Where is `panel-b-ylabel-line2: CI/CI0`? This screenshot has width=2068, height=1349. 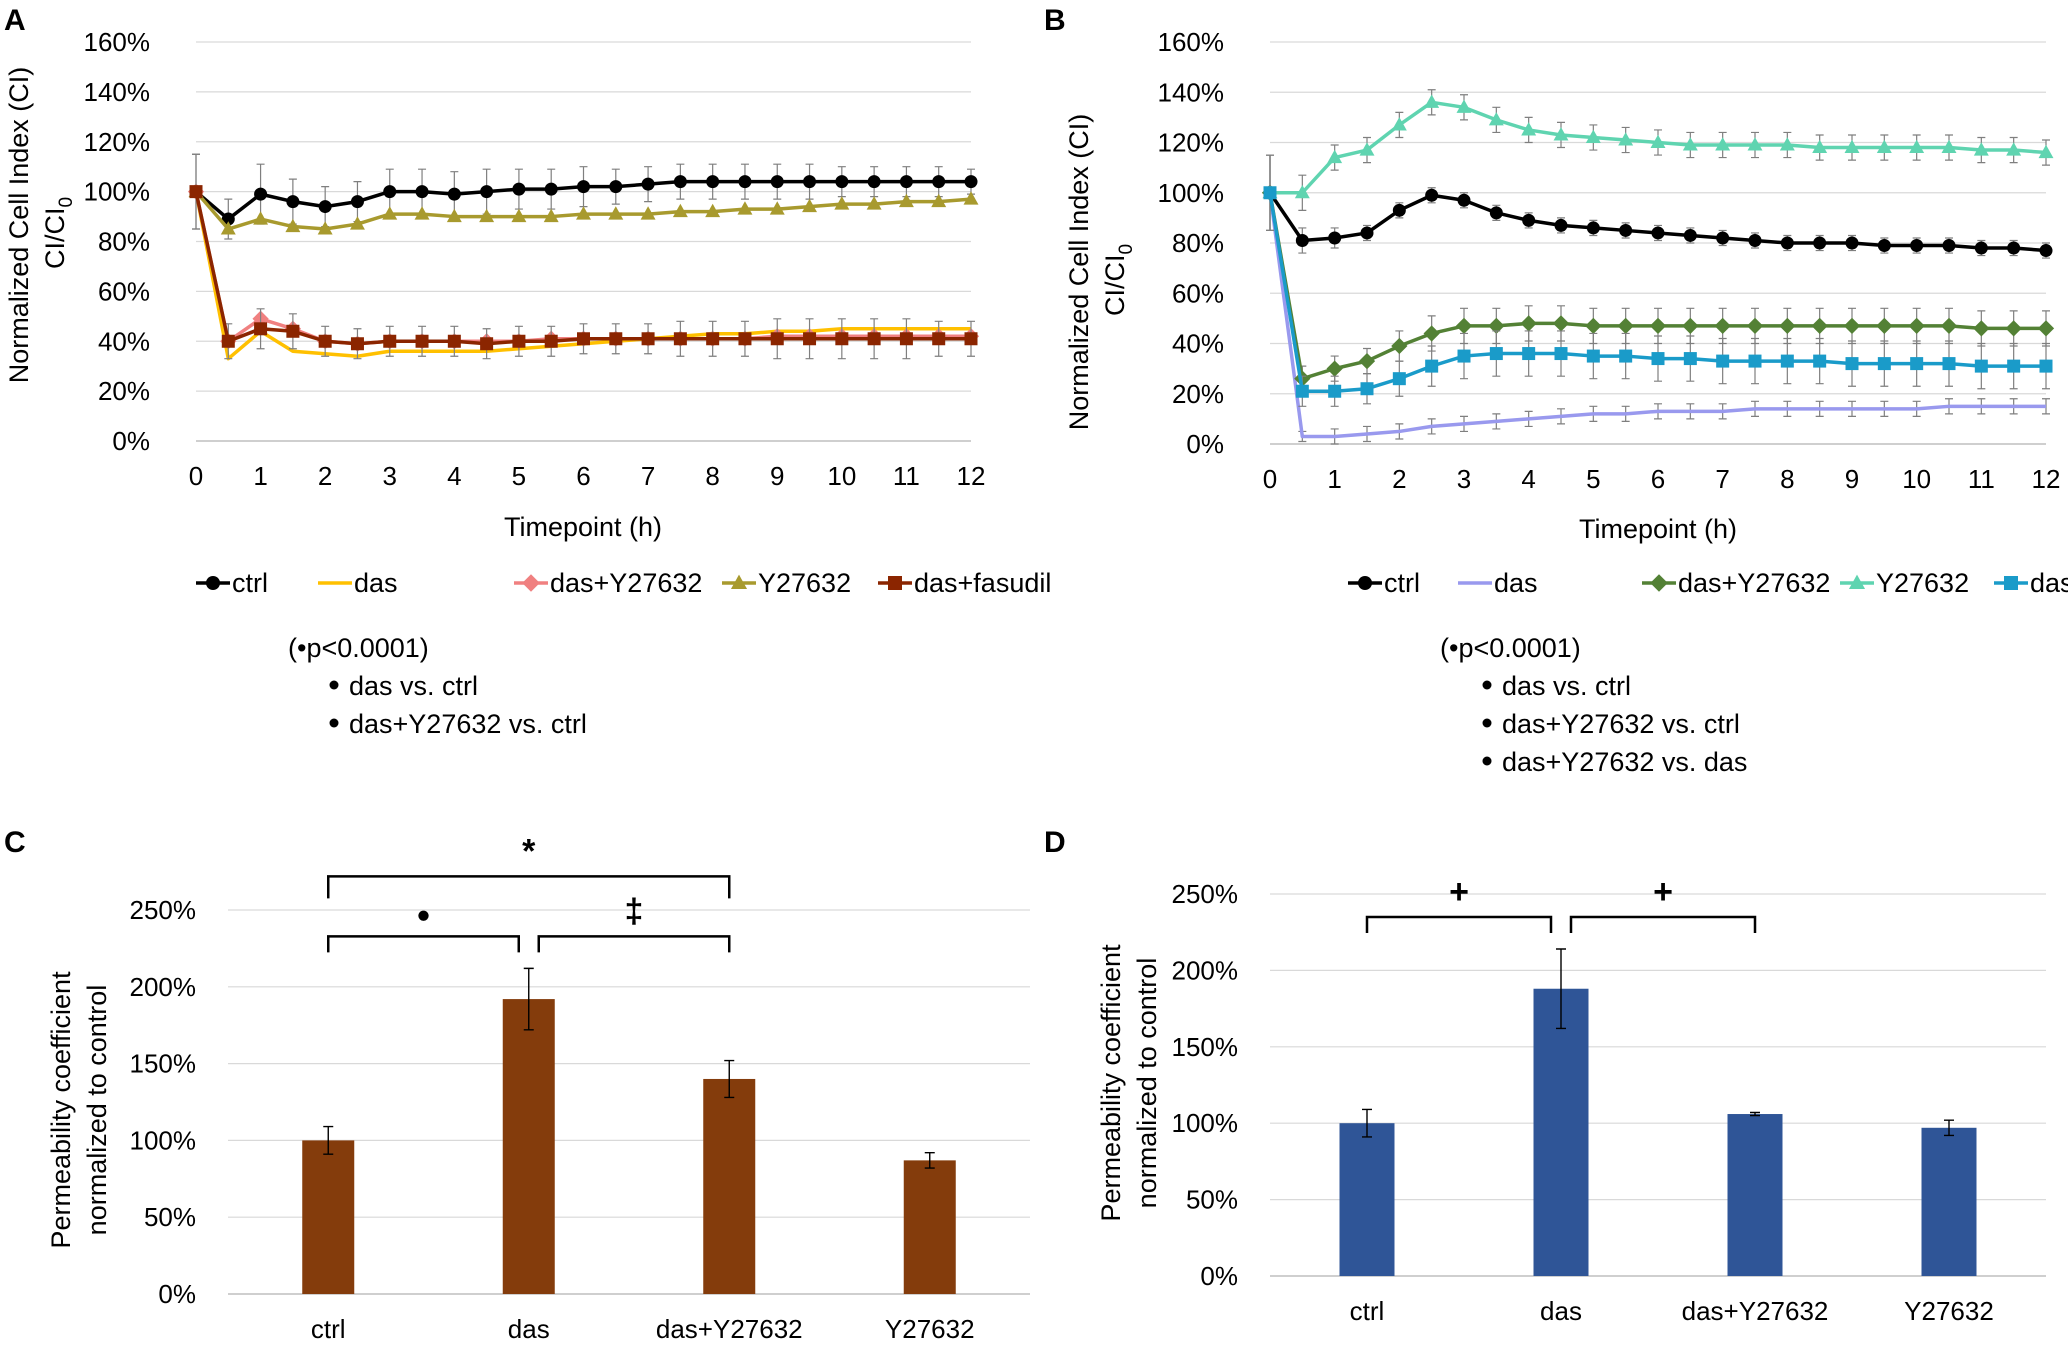 panel-b-ylabel-line2: CI/CI0 is located at coordinates (1118, 280).